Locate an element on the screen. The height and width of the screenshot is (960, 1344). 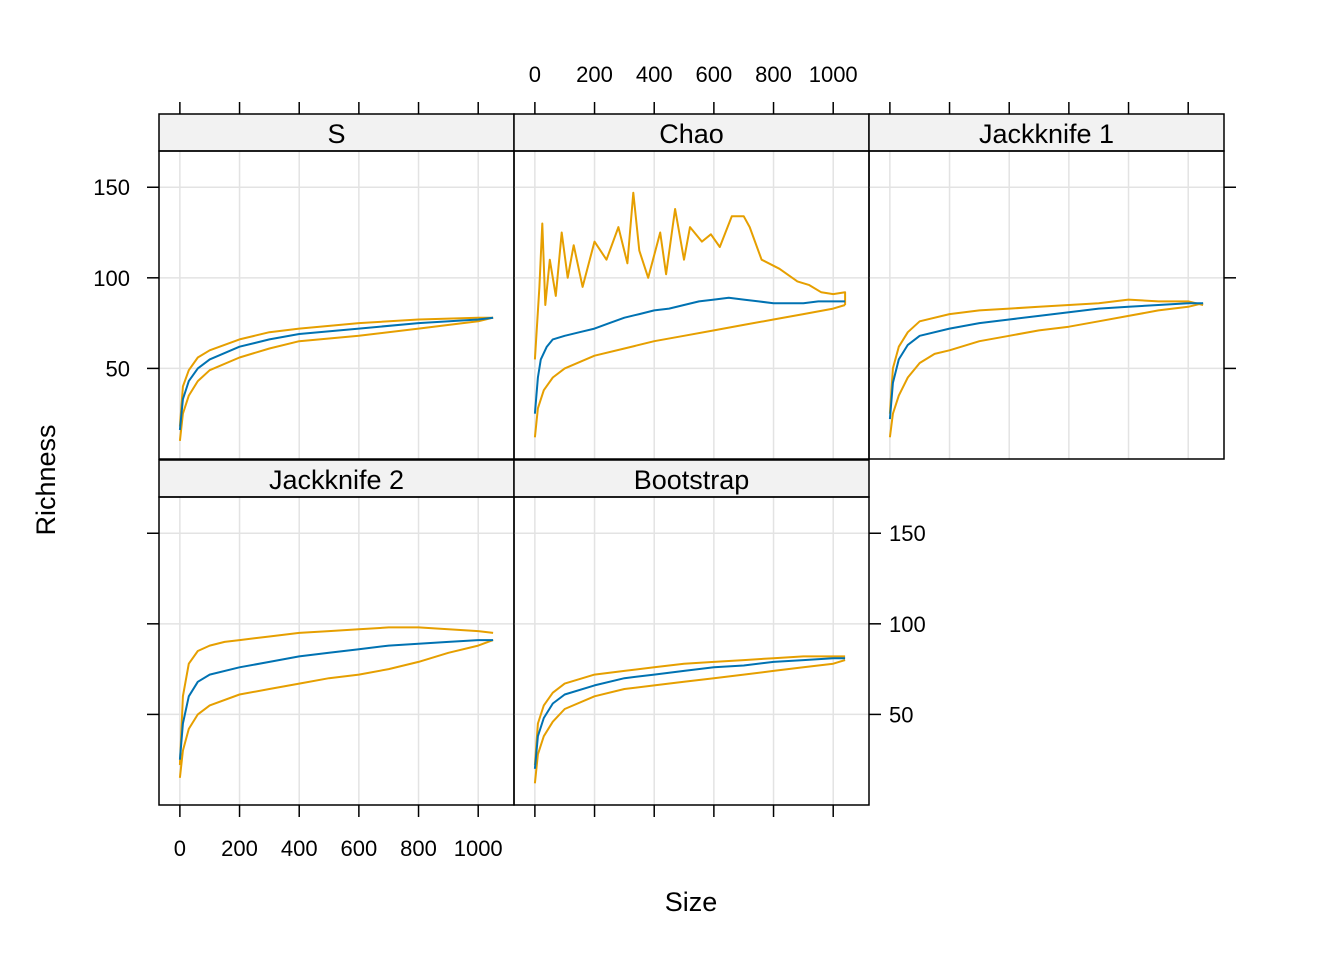
strip-label: Chao is located at coordinates (691, 134).